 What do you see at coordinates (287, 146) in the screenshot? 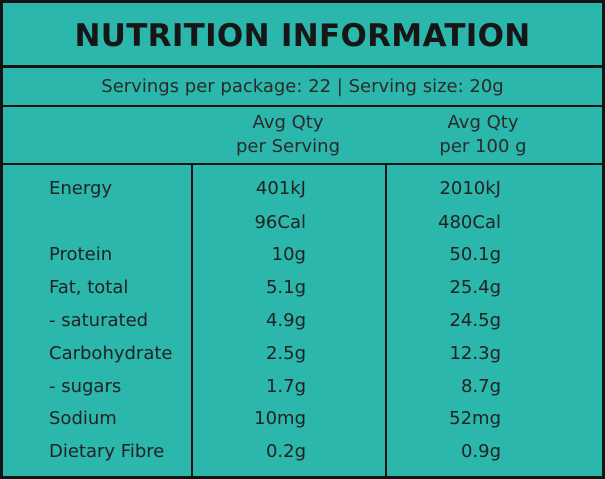
I see `header-per-serving-line2: per Serving` at bounding box center [287, 146].